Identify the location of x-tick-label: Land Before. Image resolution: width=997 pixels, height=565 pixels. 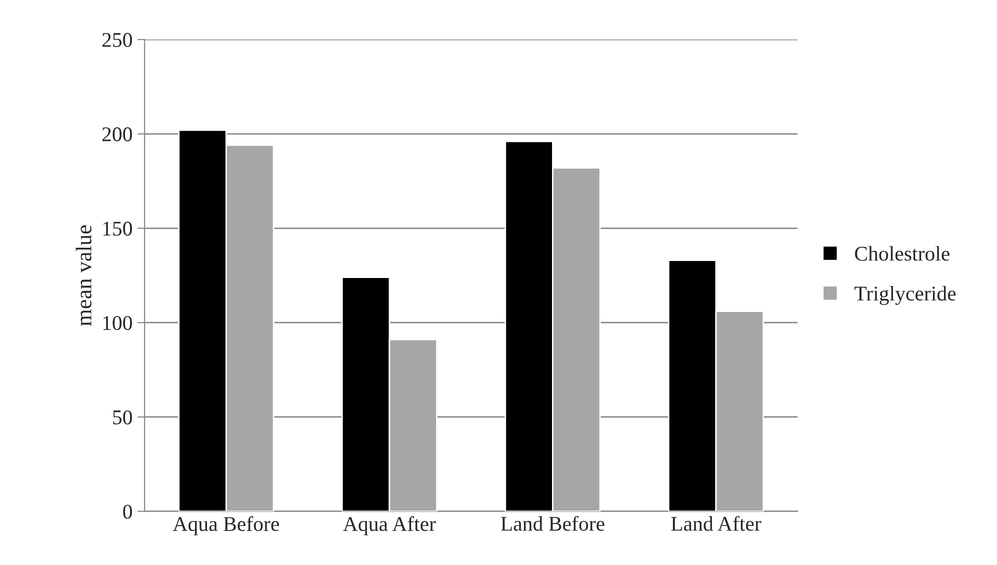
(552, 523).